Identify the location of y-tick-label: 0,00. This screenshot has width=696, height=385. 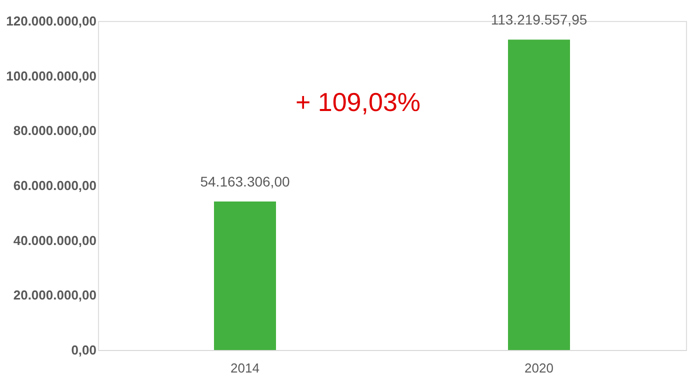
(83, 350).